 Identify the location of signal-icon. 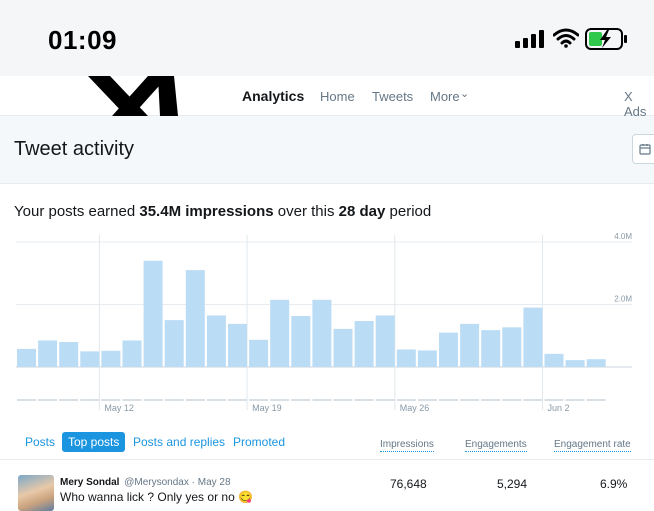
(529, 39).